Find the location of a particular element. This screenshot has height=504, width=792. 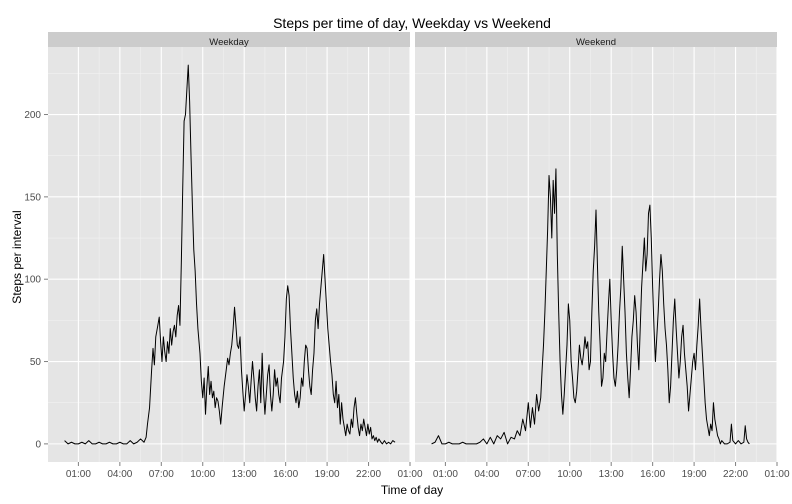

strip-label: Weekend is located at coordinates (596, 42).